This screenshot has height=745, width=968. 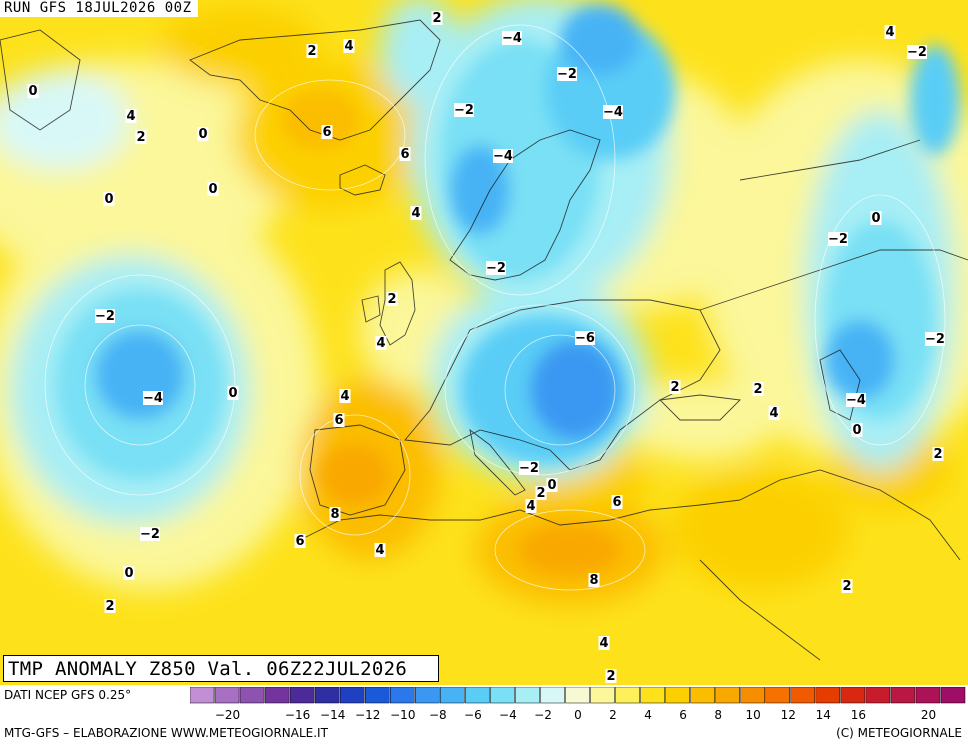 I want to click on legend-tick-label: 0, so click(x=578, y=715).